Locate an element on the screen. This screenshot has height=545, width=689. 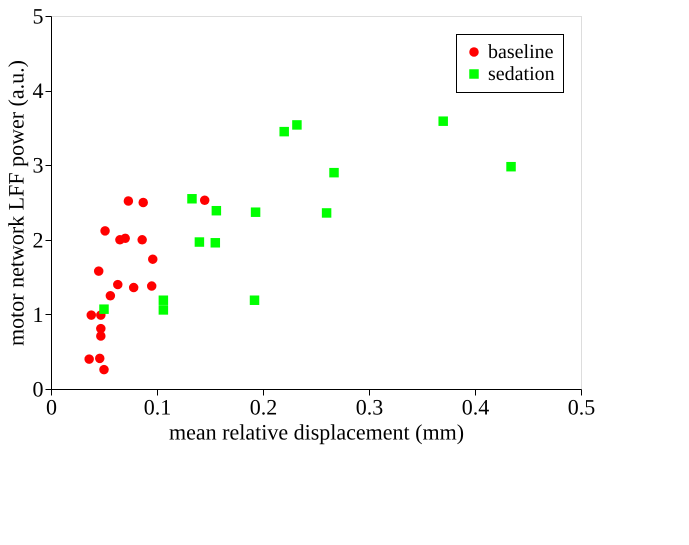
y-axis-title: motor network LFF power (a.u.) is located at coordinates (16, 203).